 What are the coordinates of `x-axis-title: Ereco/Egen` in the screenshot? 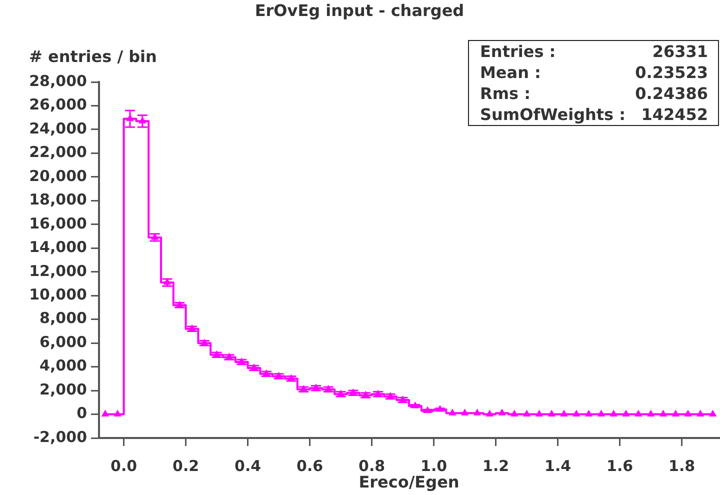 It's located at (409, 482).